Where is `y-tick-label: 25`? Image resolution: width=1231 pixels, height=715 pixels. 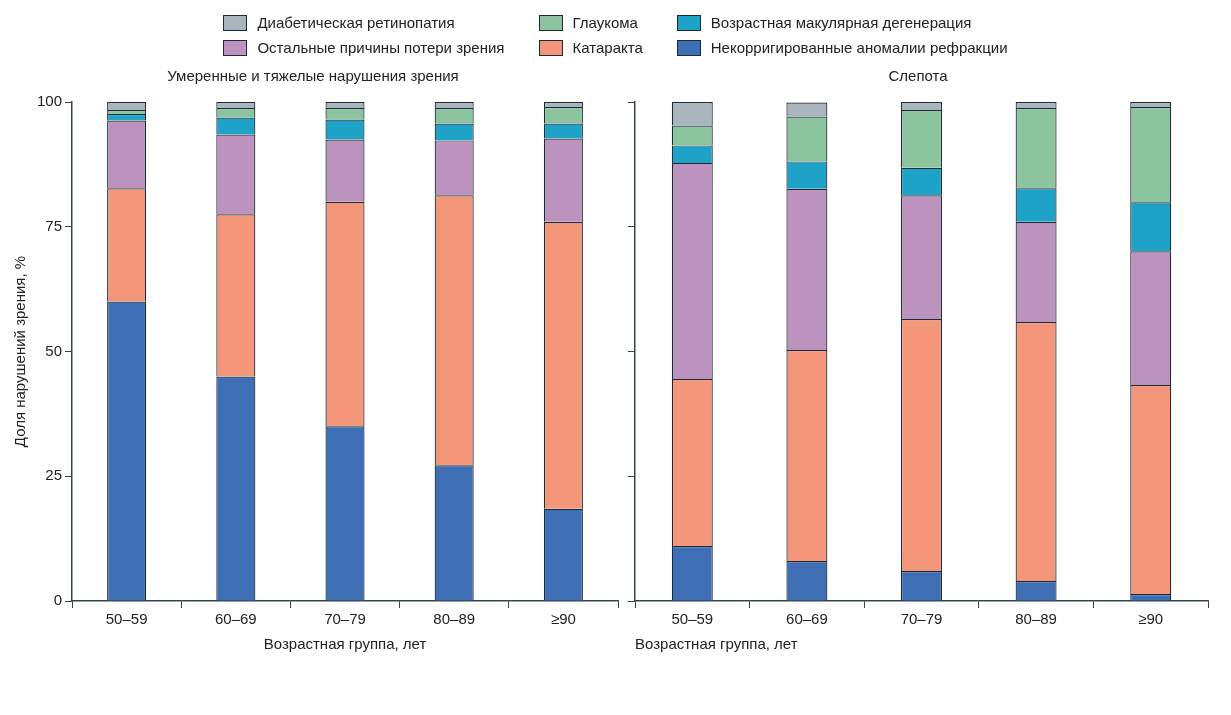
y-tick-label: 25 is located at coordinates (54, 475).